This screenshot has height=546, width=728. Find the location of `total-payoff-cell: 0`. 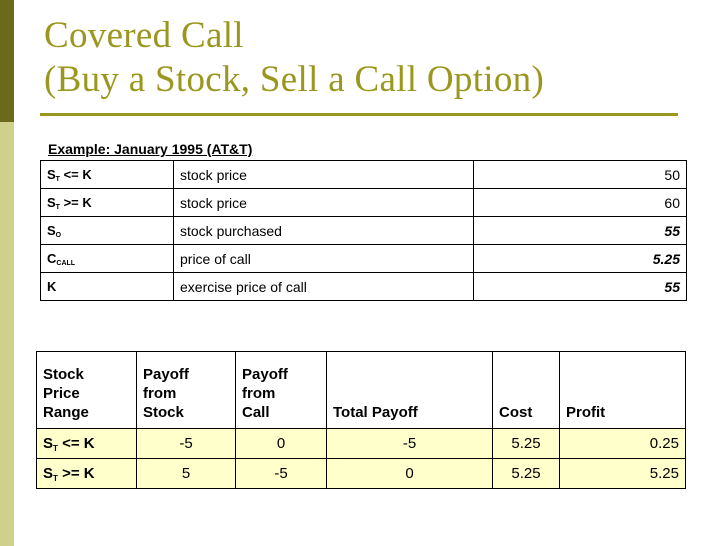

total-payoff-cell: 0 is located at coordinates (409, 473).